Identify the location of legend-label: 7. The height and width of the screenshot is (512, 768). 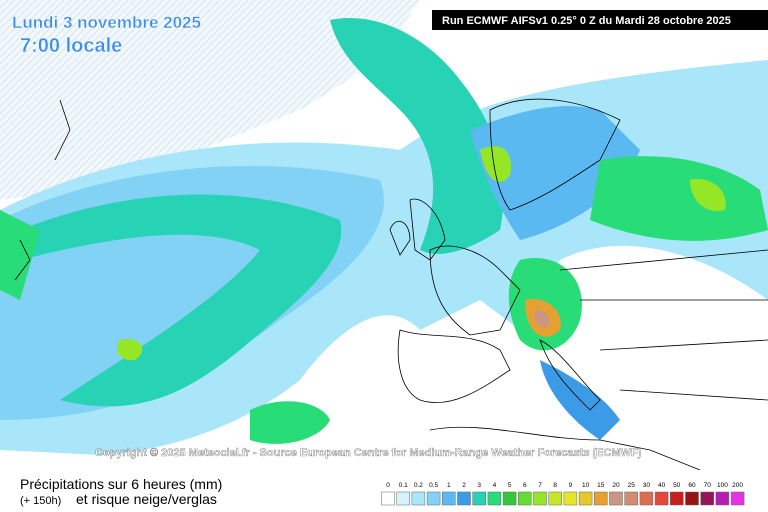
(540, 485).